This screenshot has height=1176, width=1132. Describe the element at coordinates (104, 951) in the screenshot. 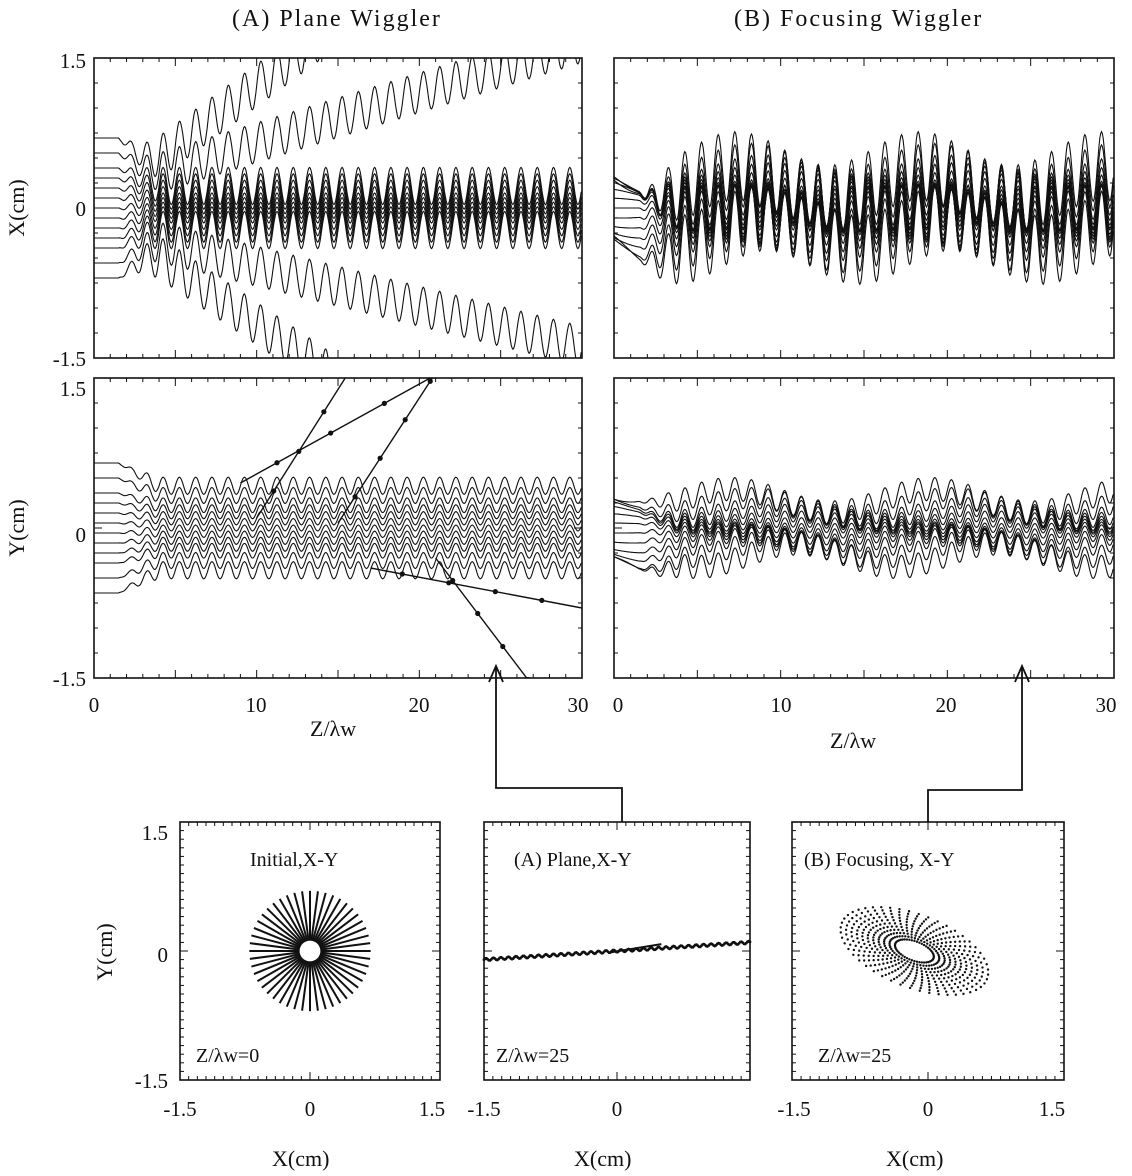

I see `xy-y-axis-label: Y(cm)` at that location.